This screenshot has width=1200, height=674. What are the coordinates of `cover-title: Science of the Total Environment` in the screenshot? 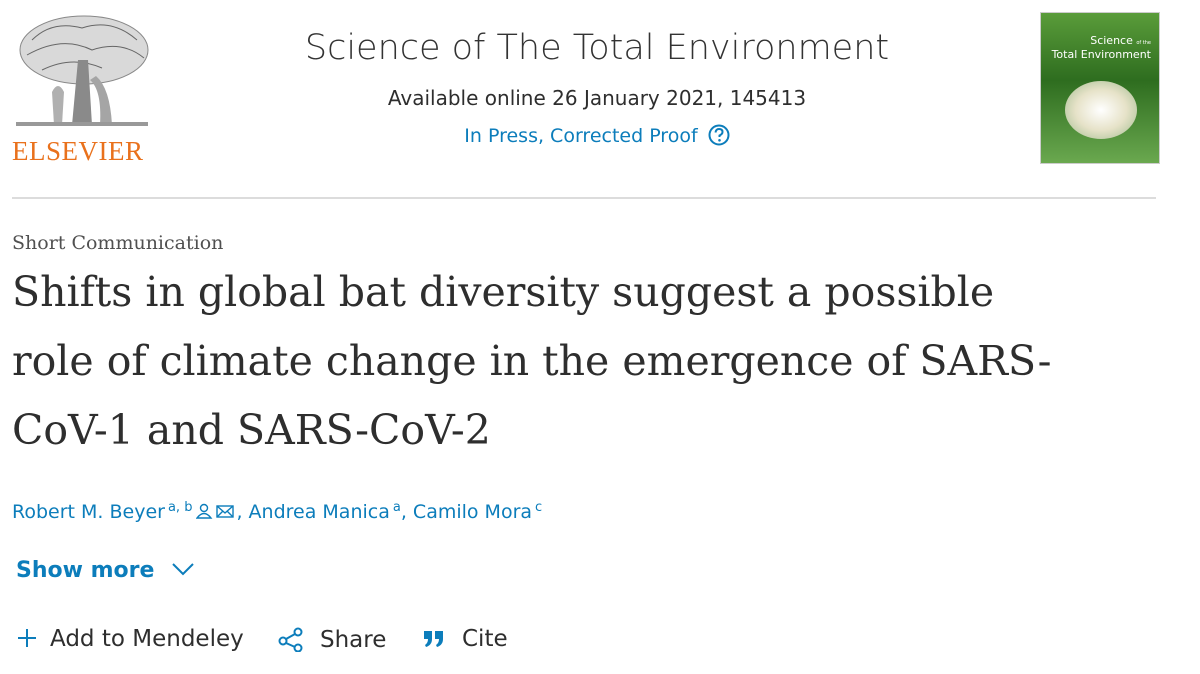 It's located at (1101, 47).